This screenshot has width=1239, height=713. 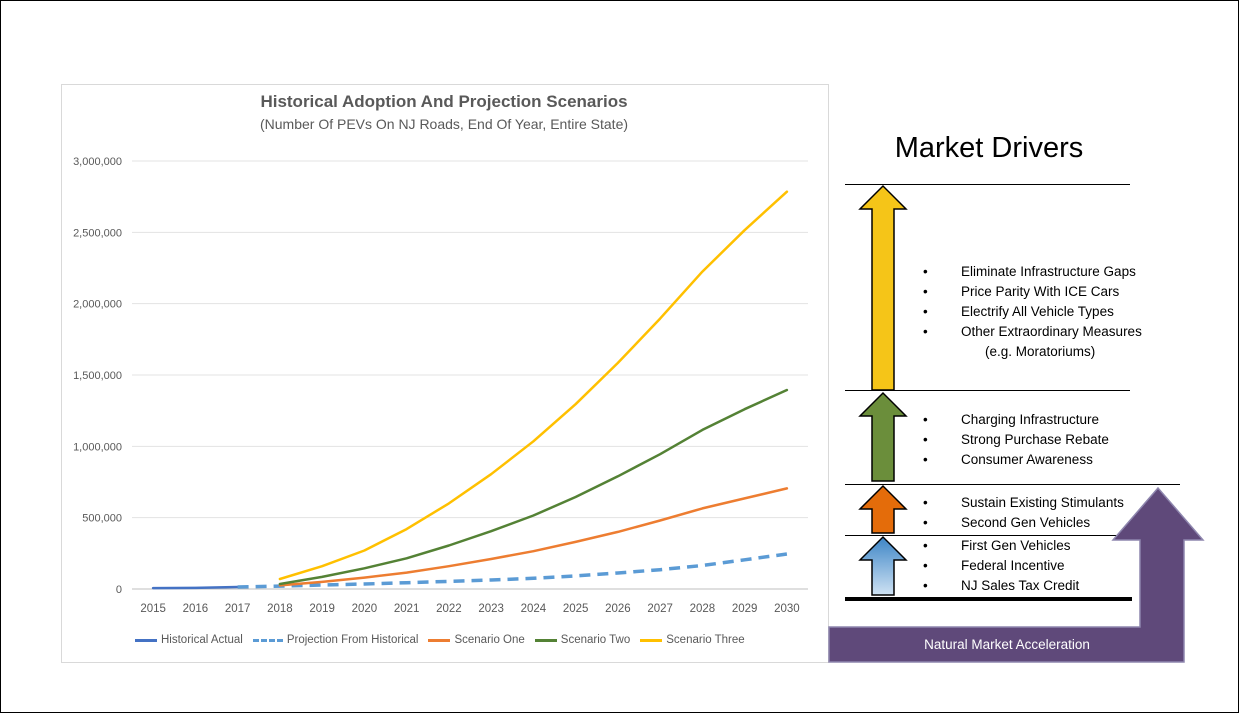 What do you see at coordinates (352, 640) in the screenshot?
I see `legend-label: Projection From Historical` at bounding box center [352, 640].